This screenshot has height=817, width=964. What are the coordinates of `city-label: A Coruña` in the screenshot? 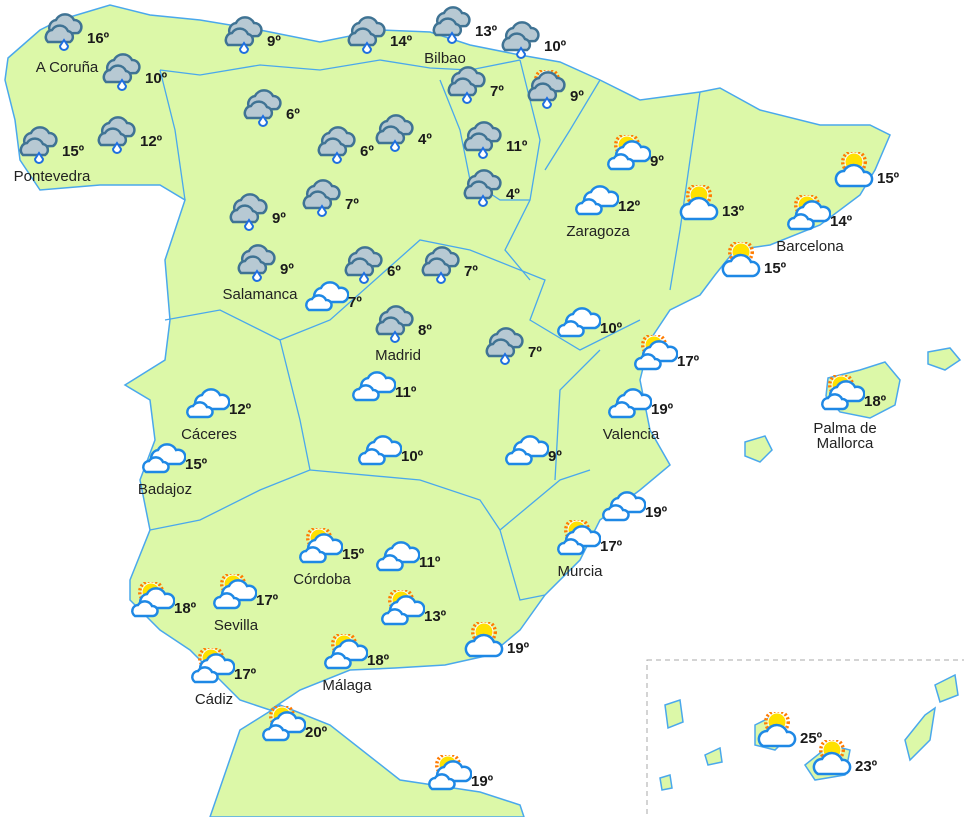 It's located at (67, 67).